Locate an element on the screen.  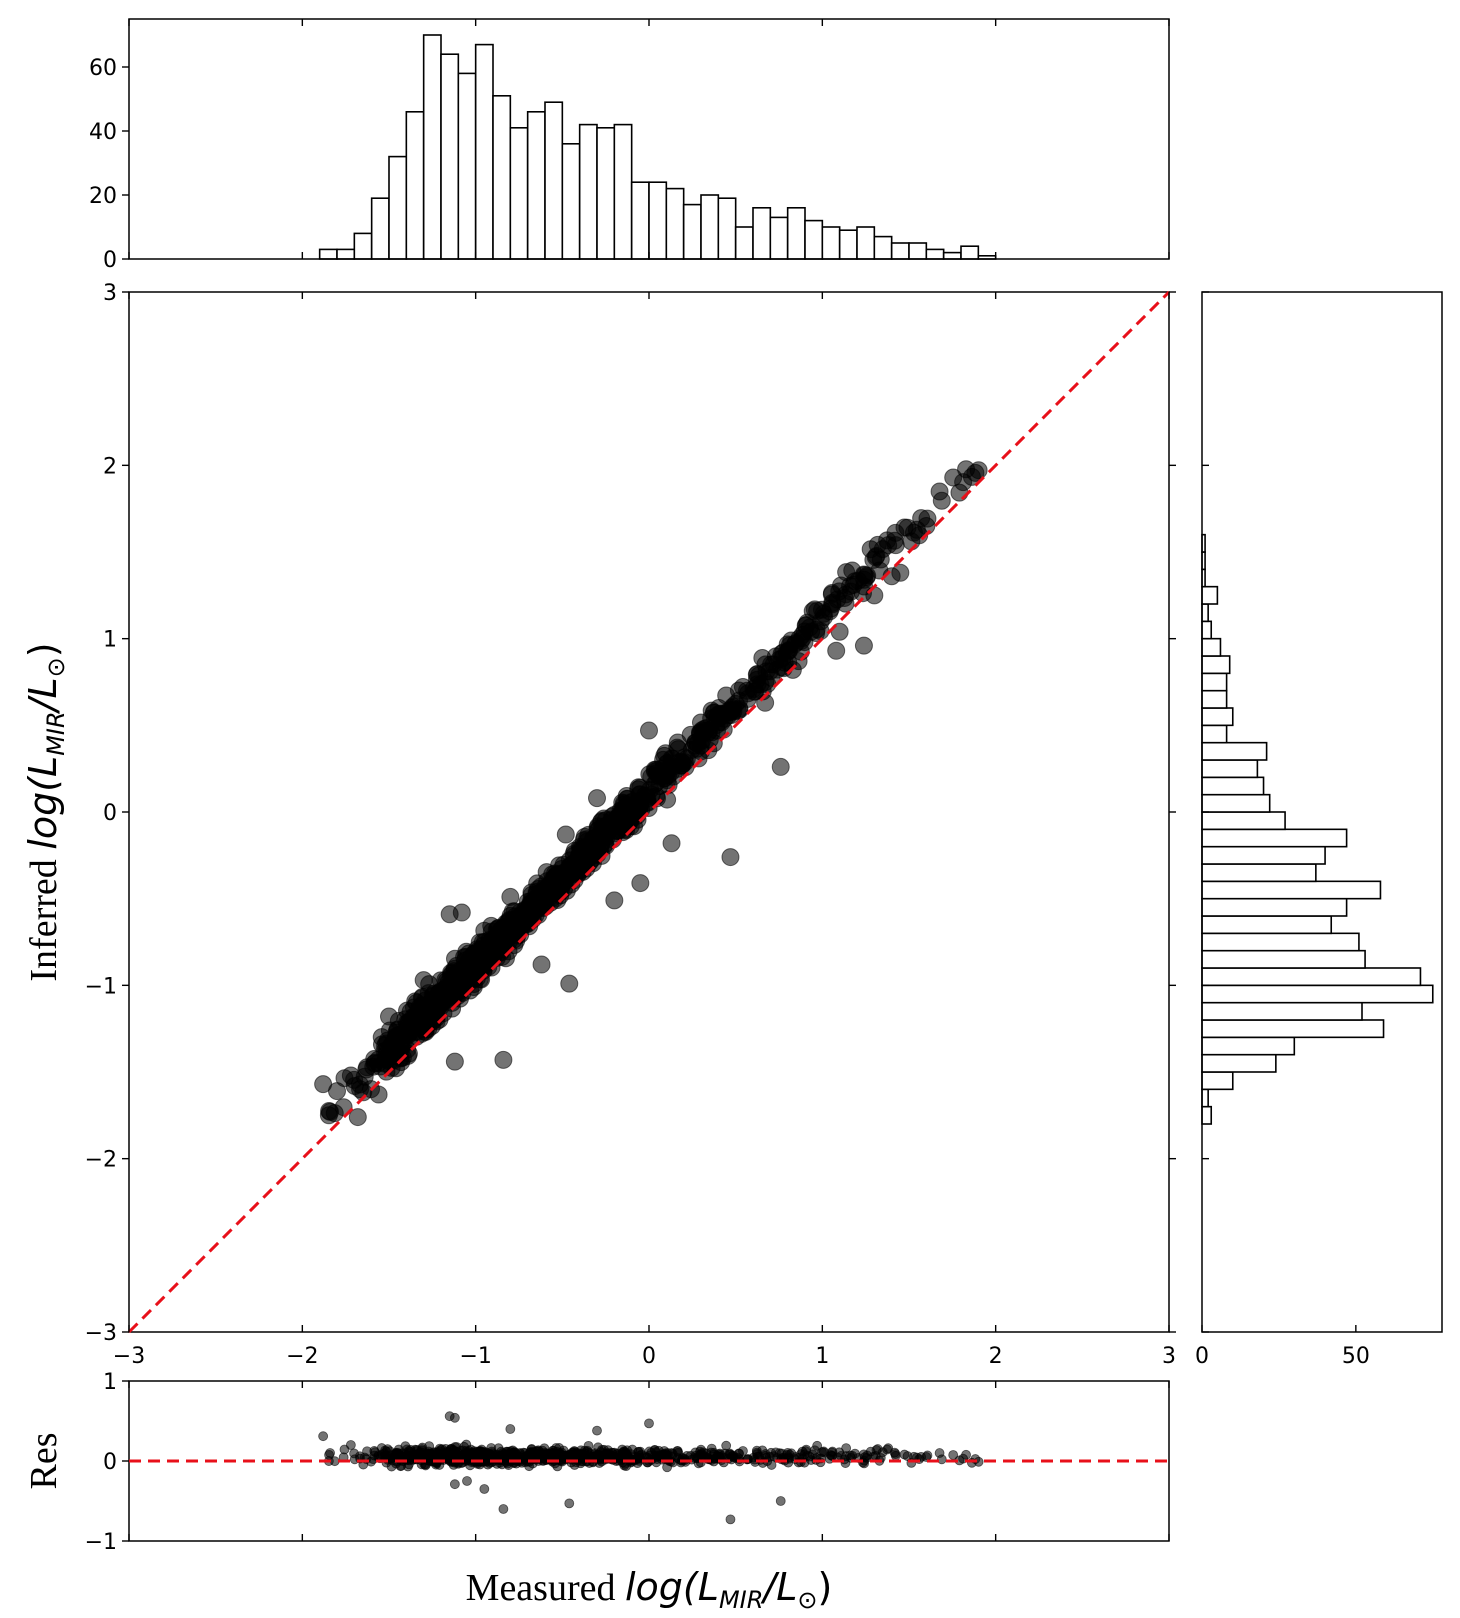
top-y-tick-label: 40 is located at coordinates (103, 132).